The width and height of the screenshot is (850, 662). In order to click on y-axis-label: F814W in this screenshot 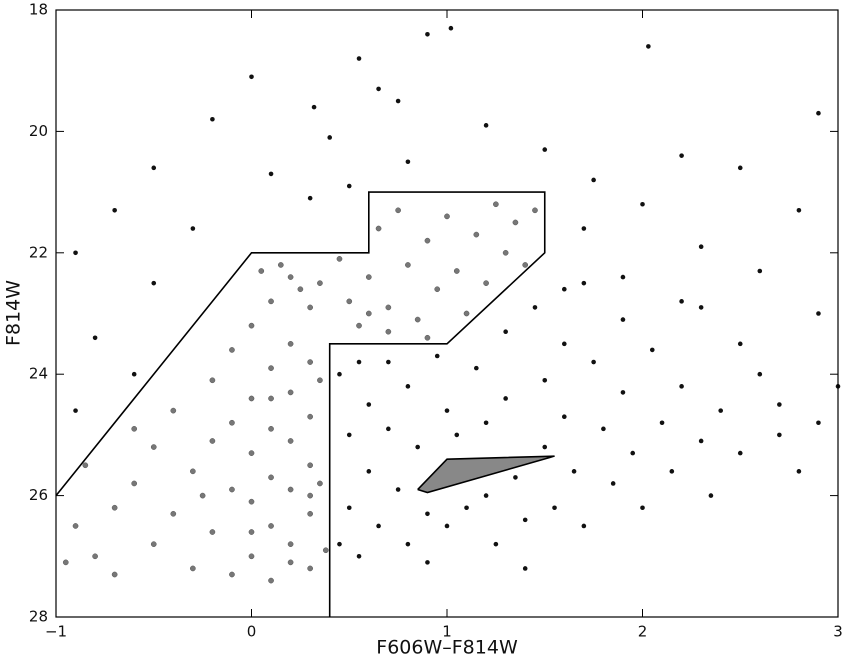, I will do `click(14, 313)`.